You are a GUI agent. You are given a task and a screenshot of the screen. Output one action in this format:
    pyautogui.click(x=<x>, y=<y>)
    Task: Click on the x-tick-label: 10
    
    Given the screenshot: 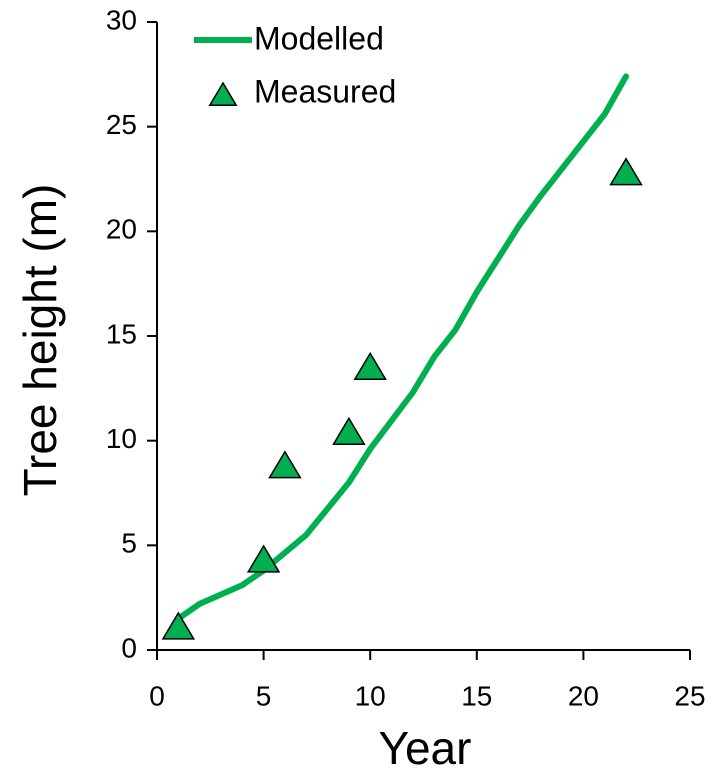 What is the action you would take?
    pyautogui.click(x=370, y=695)
    